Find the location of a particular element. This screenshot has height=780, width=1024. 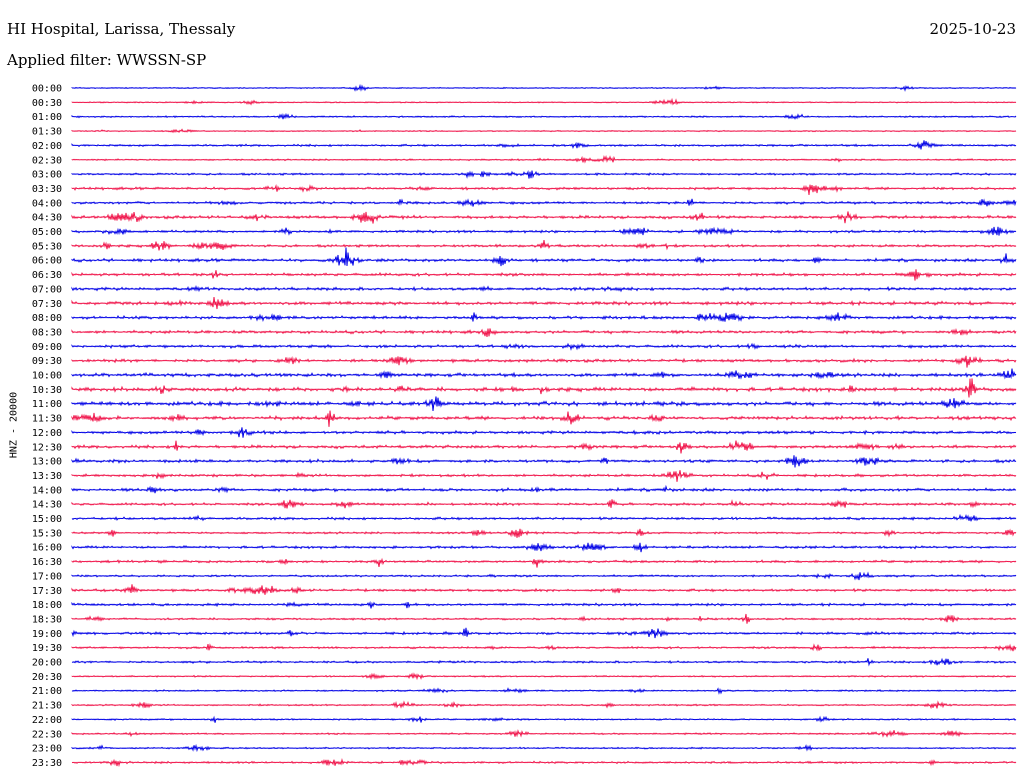

time-tick-label: 16:30 is located at coordinates (47, 562).